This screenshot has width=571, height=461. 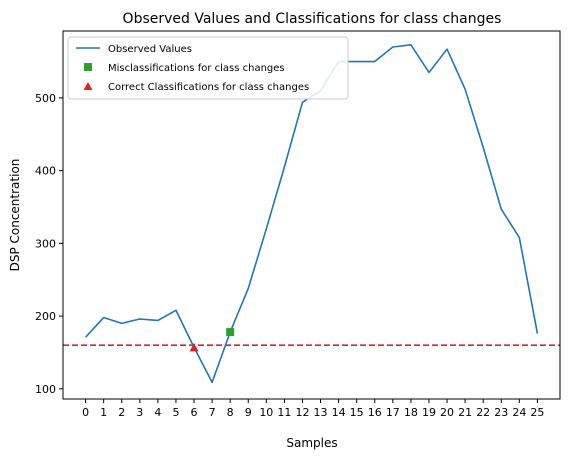 I want to click on x-tick-label: 14, so click(x=339, y=412).